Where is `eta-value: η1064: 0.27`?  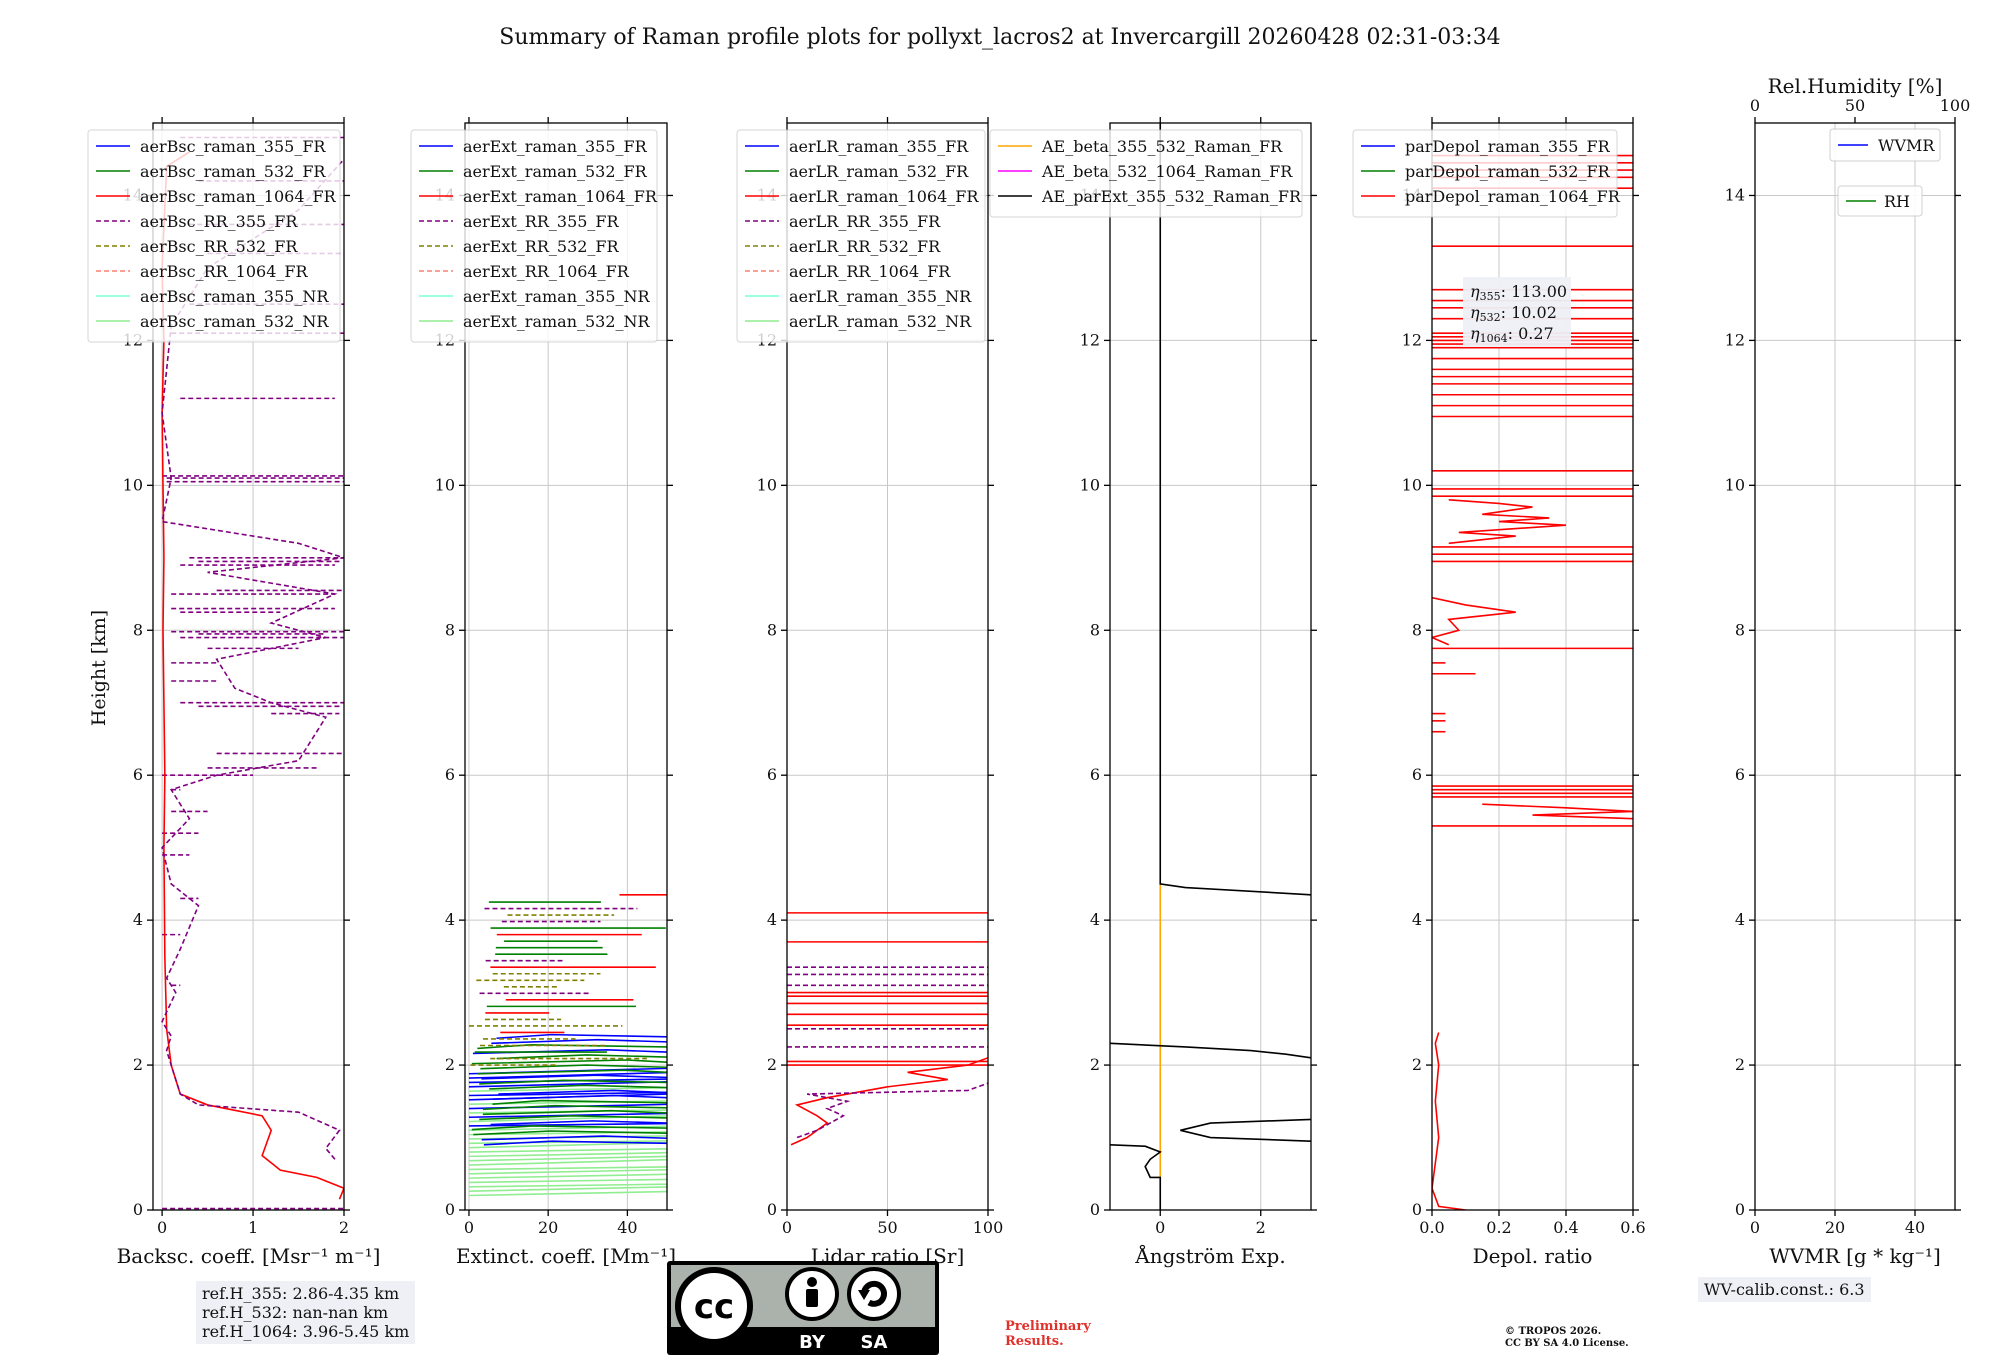
eta-value: η1064: 0.27 is located at coordinates (1512, 334).